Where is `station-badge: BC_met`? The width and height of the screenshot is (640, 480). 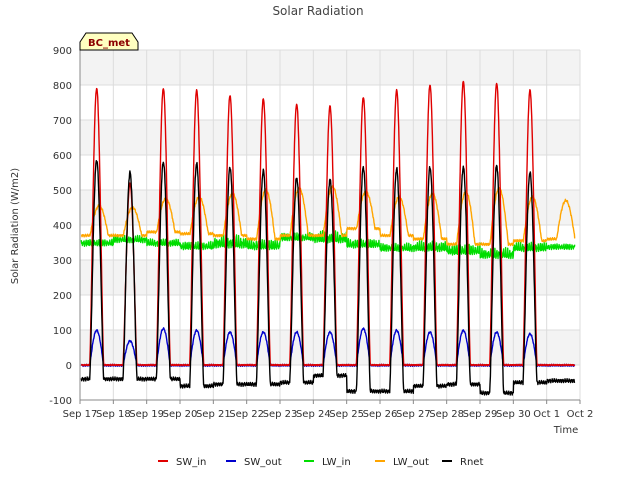
station-badge: BC_met is located at coordinates (109, 41).